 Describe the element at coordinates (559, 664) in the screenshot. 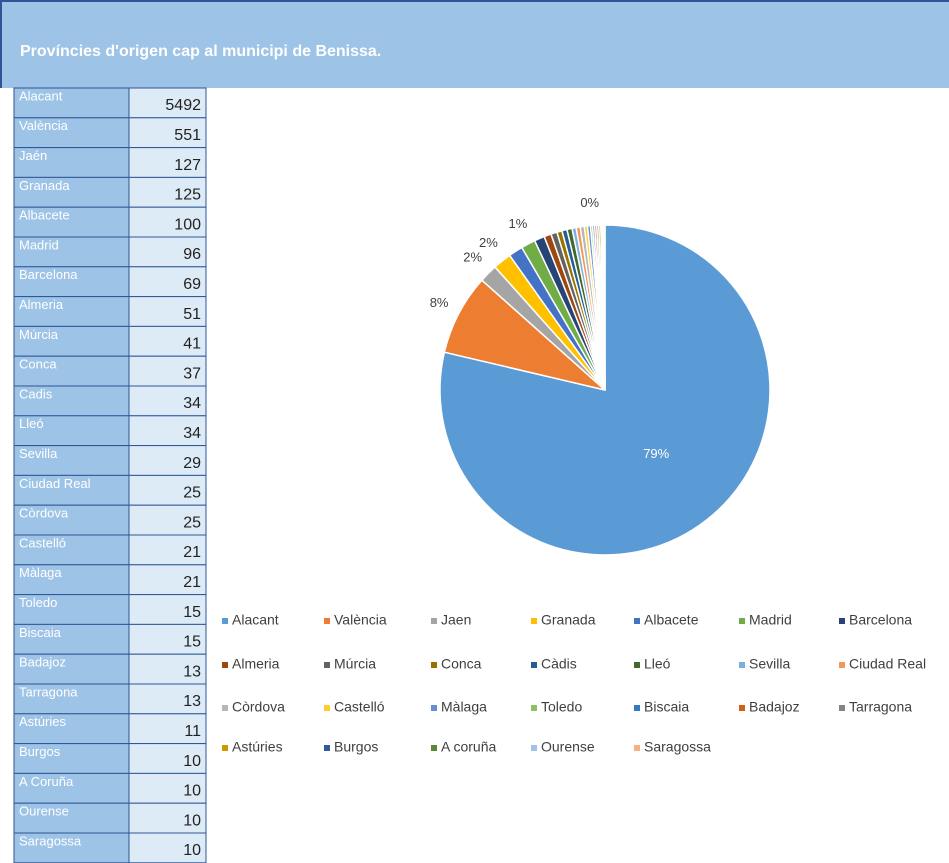

I see `legend-label: Càdis` at that location.